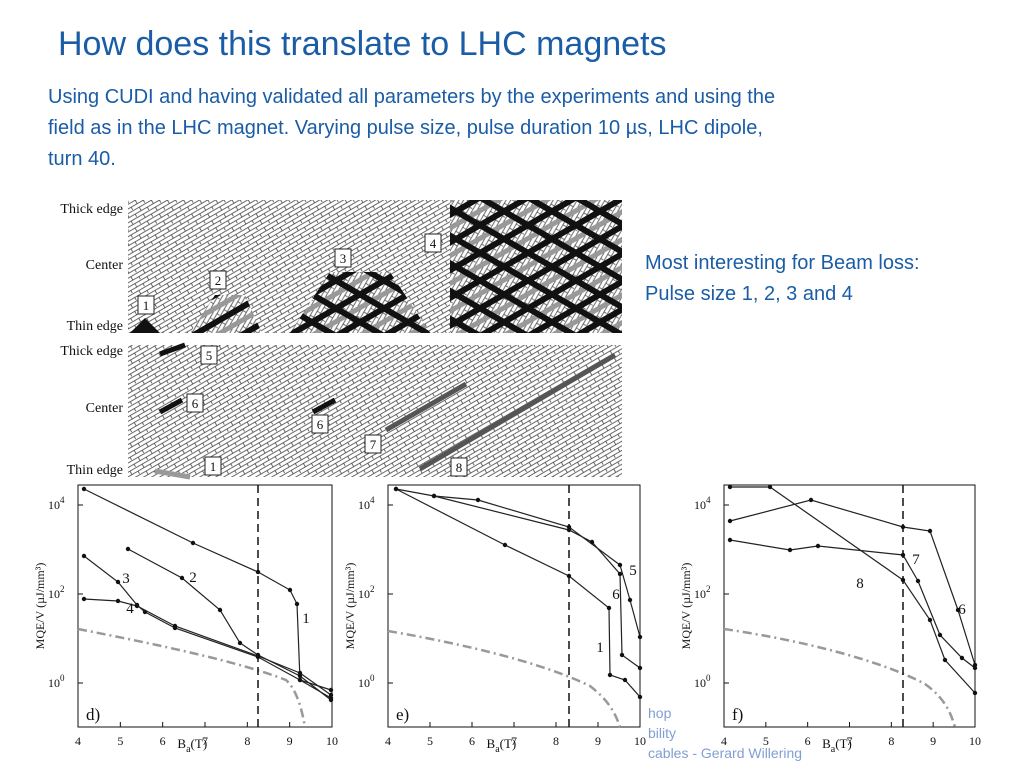 The height and width of the screenshot is (768, 1024). I want to click on plot-frame, so click(514, 606).